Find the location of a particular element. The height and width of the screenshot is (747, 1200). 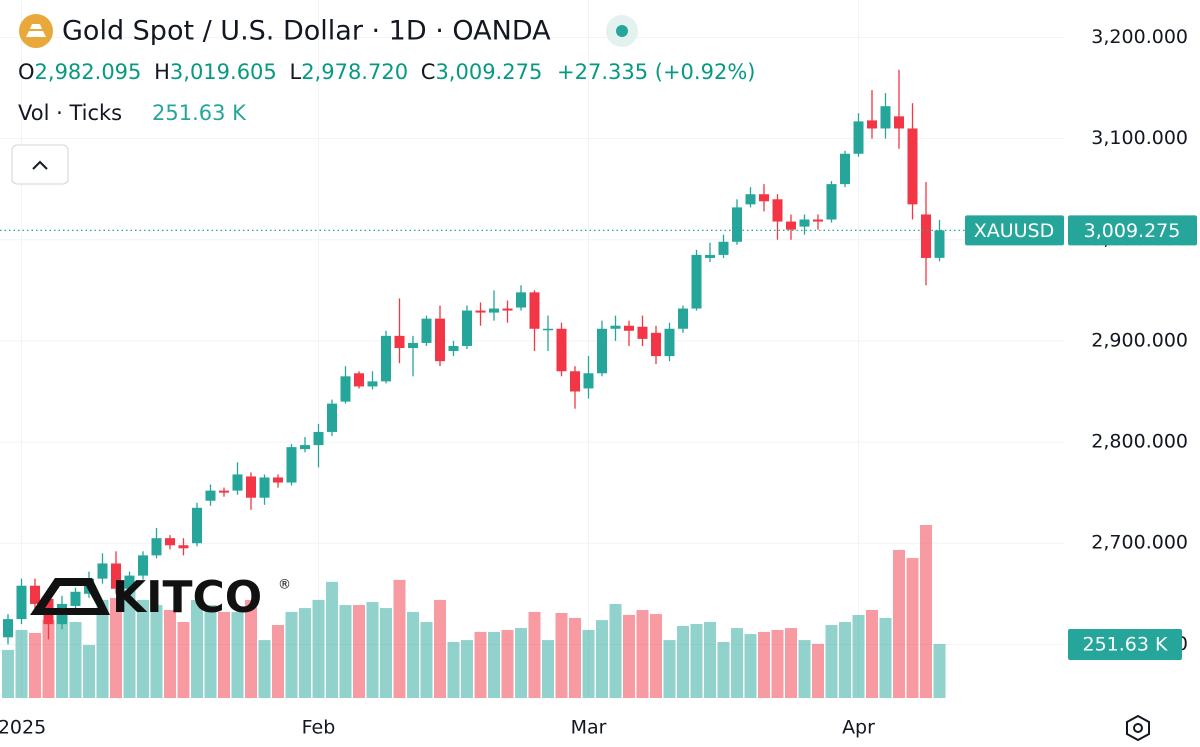

volume-title: Vol · Ticks is located at coordinates (70, 113).